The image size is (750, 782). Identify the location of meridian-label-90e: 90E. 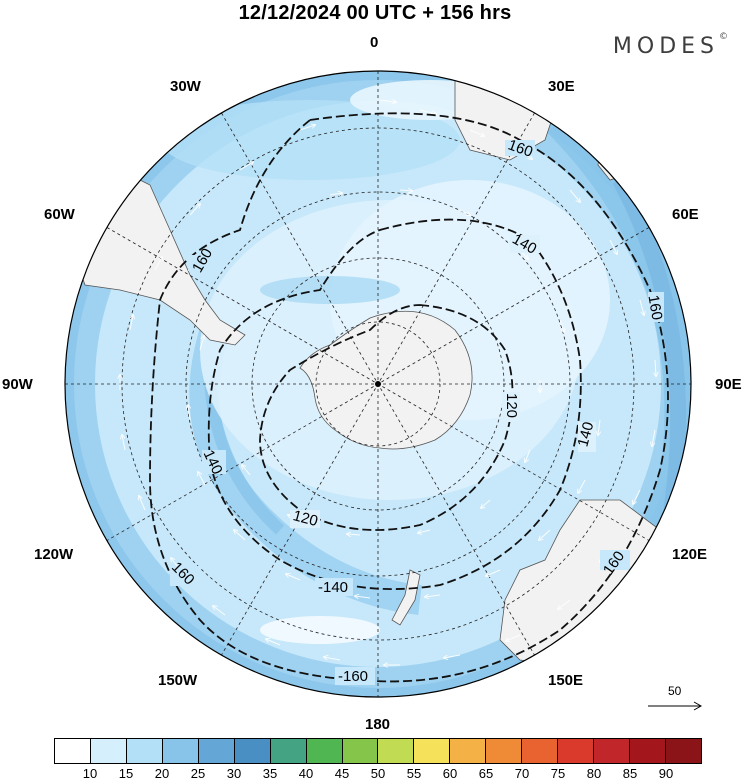
(728, 384).